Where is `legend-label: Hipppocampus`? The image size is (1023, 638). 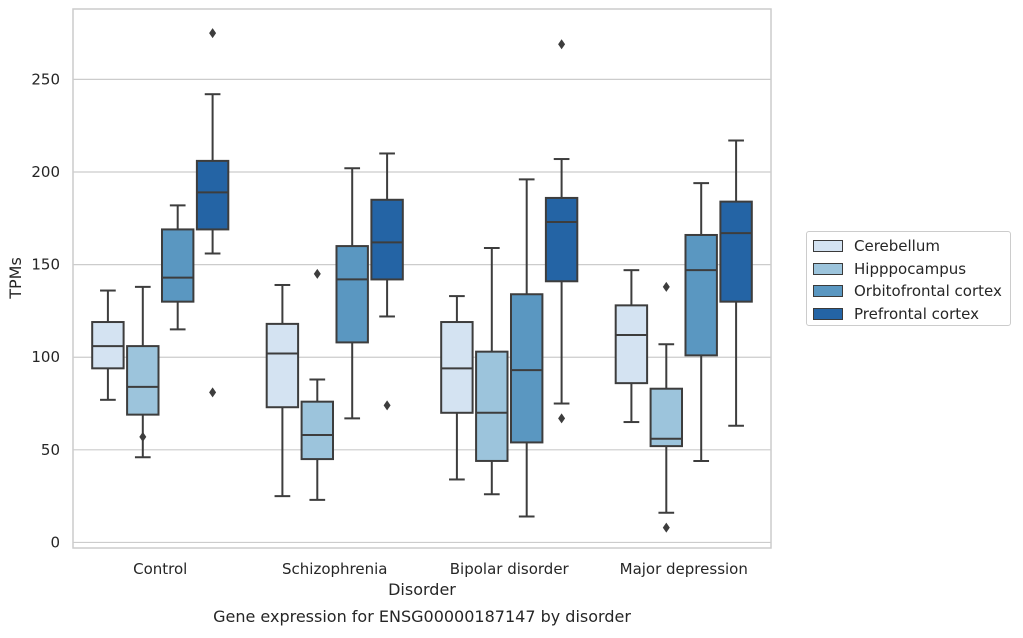
legend-label: Hipppocampus is located at coordinates (910, 268).